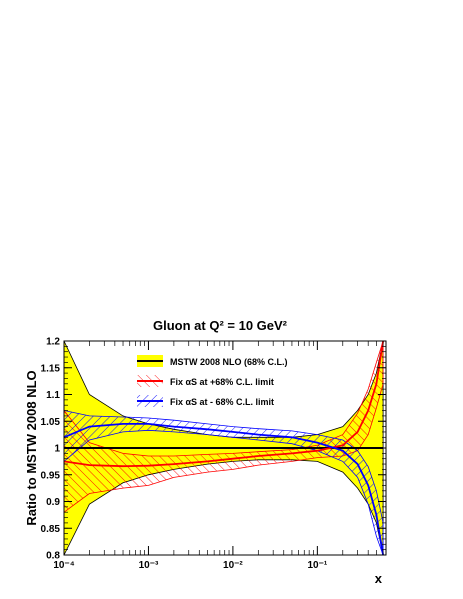  I want to click on x-tick-label: 10⁻⁴, so click(63, 565).